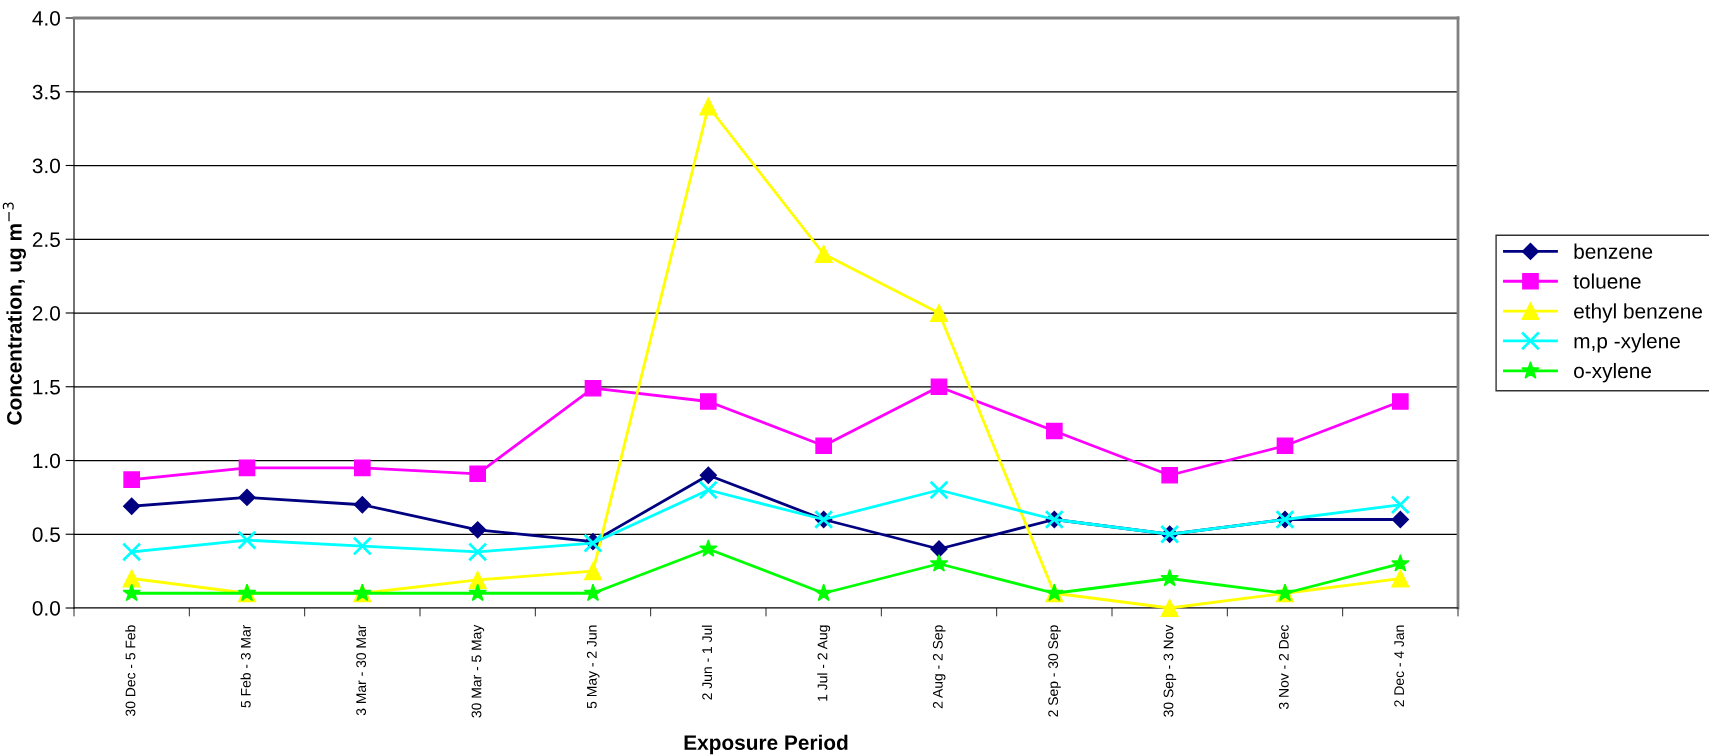  Describe the element at coordinates (1283, 667) in the screenshot. I see `x-tick-label: 3 Nov - 2 Dec` at that location.